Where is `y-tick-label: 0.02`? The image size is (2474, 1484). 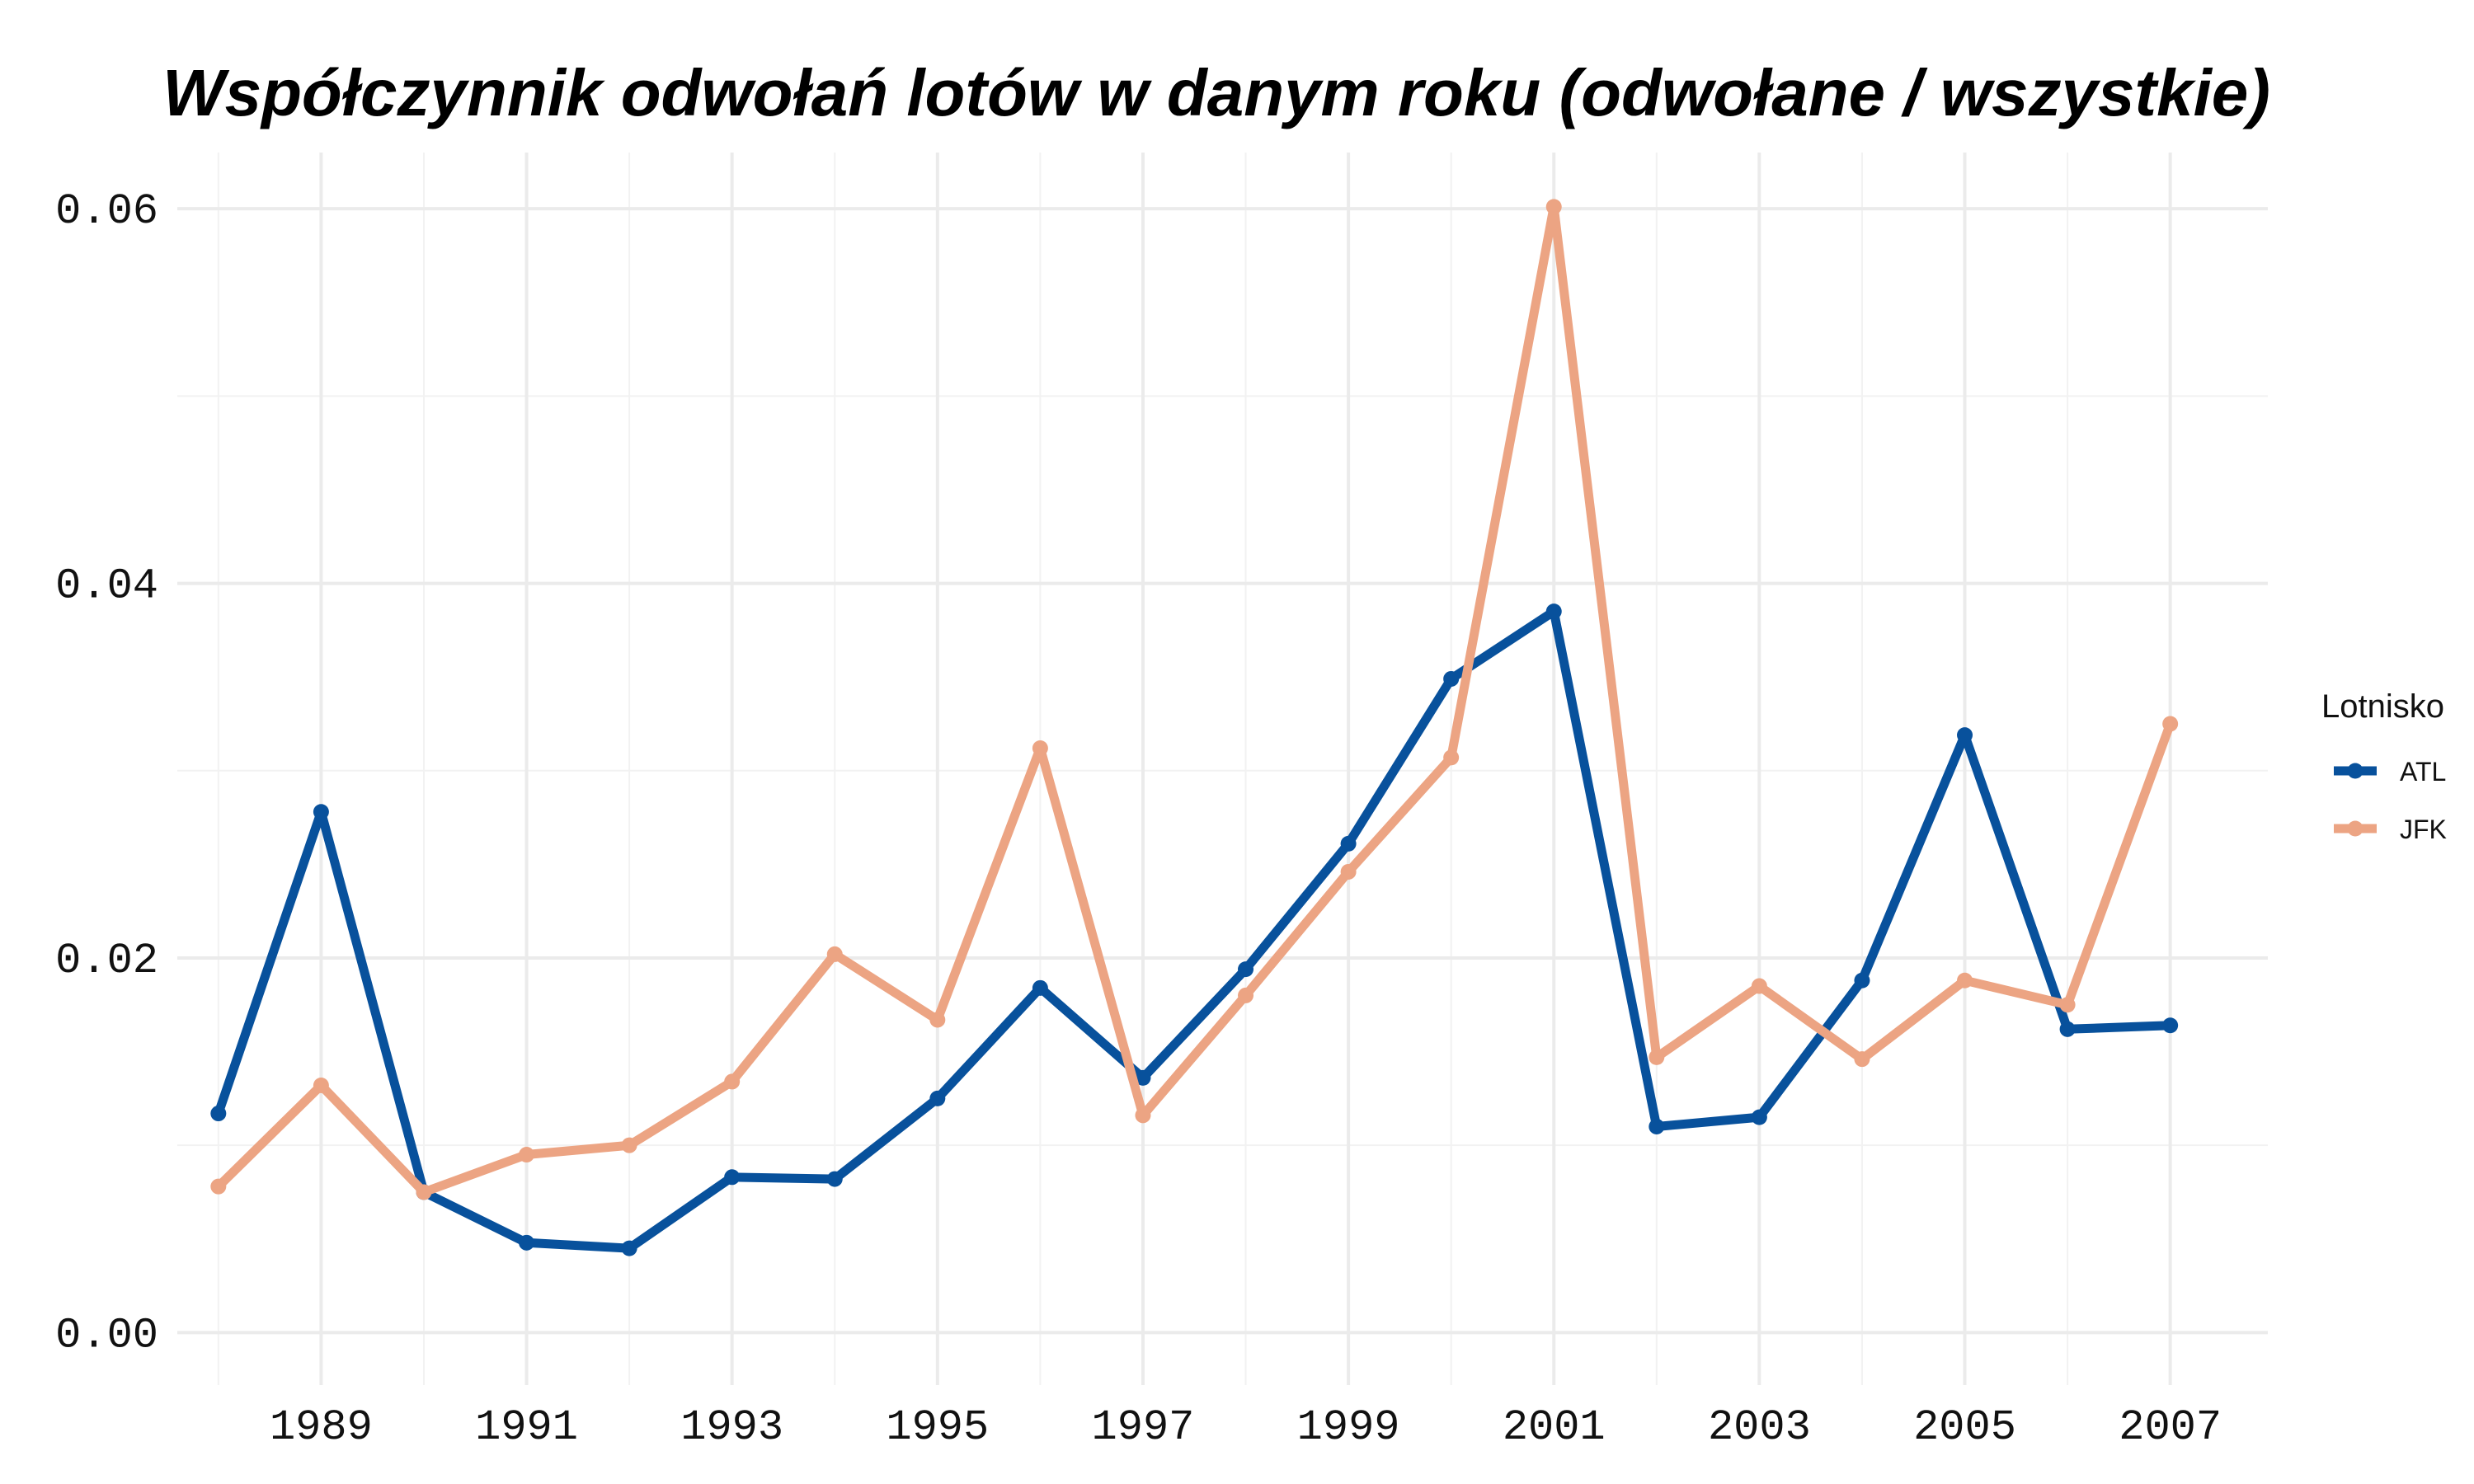
y-tick-label: 0.02 is located at coordinates (106, 961).